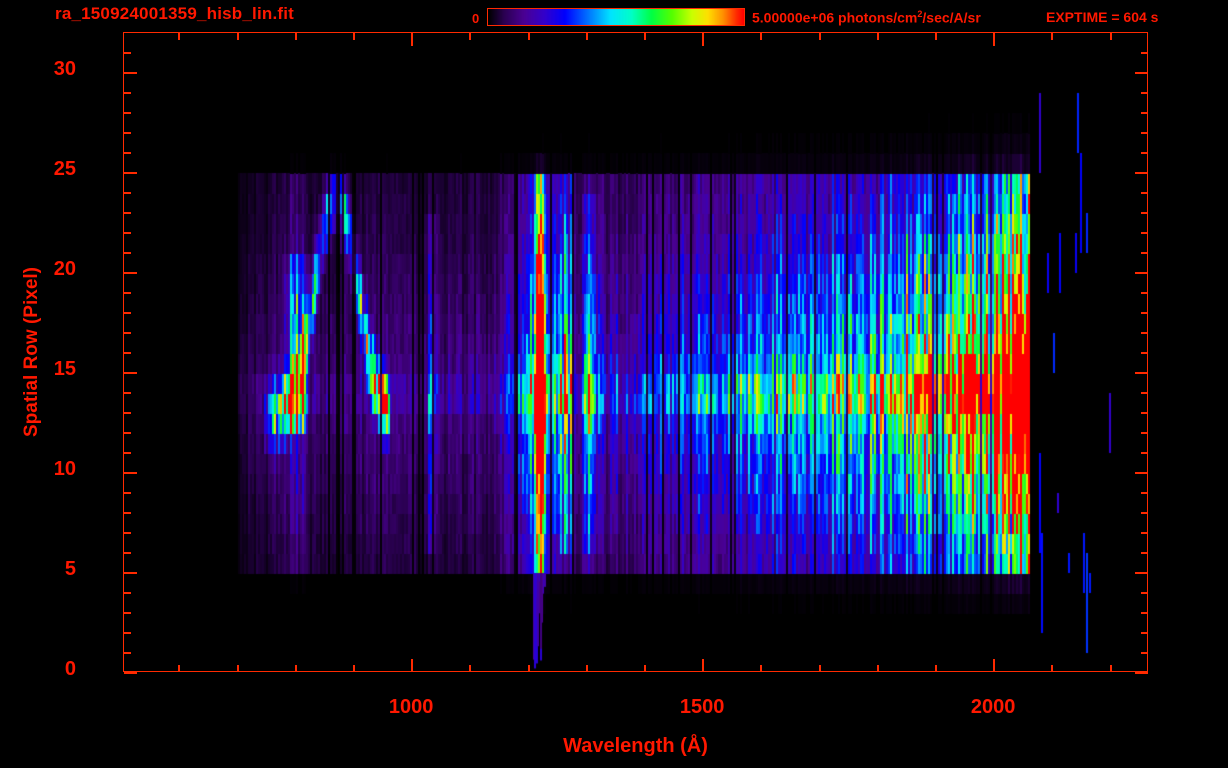 The image size is (1228, 768). Describe the element at coordinates (64, 169) in the screenshot. I see `y-tick-label: 25` at that location.